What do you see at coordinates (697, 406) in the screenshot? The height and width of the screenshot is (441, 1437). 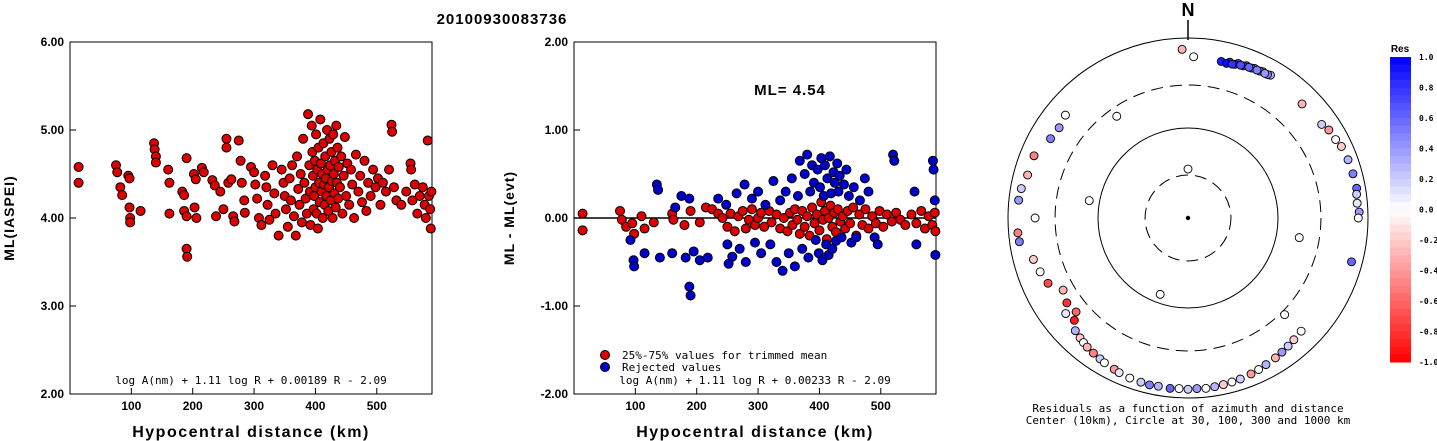 I see `residual-chart-x-tick-label: 200` at bounding box center [697, 406].